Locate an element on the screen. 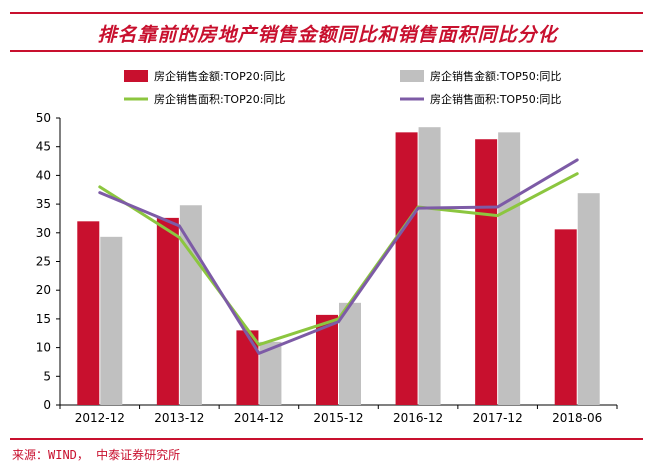  bottom-rule is located at coordinates (326, 439).